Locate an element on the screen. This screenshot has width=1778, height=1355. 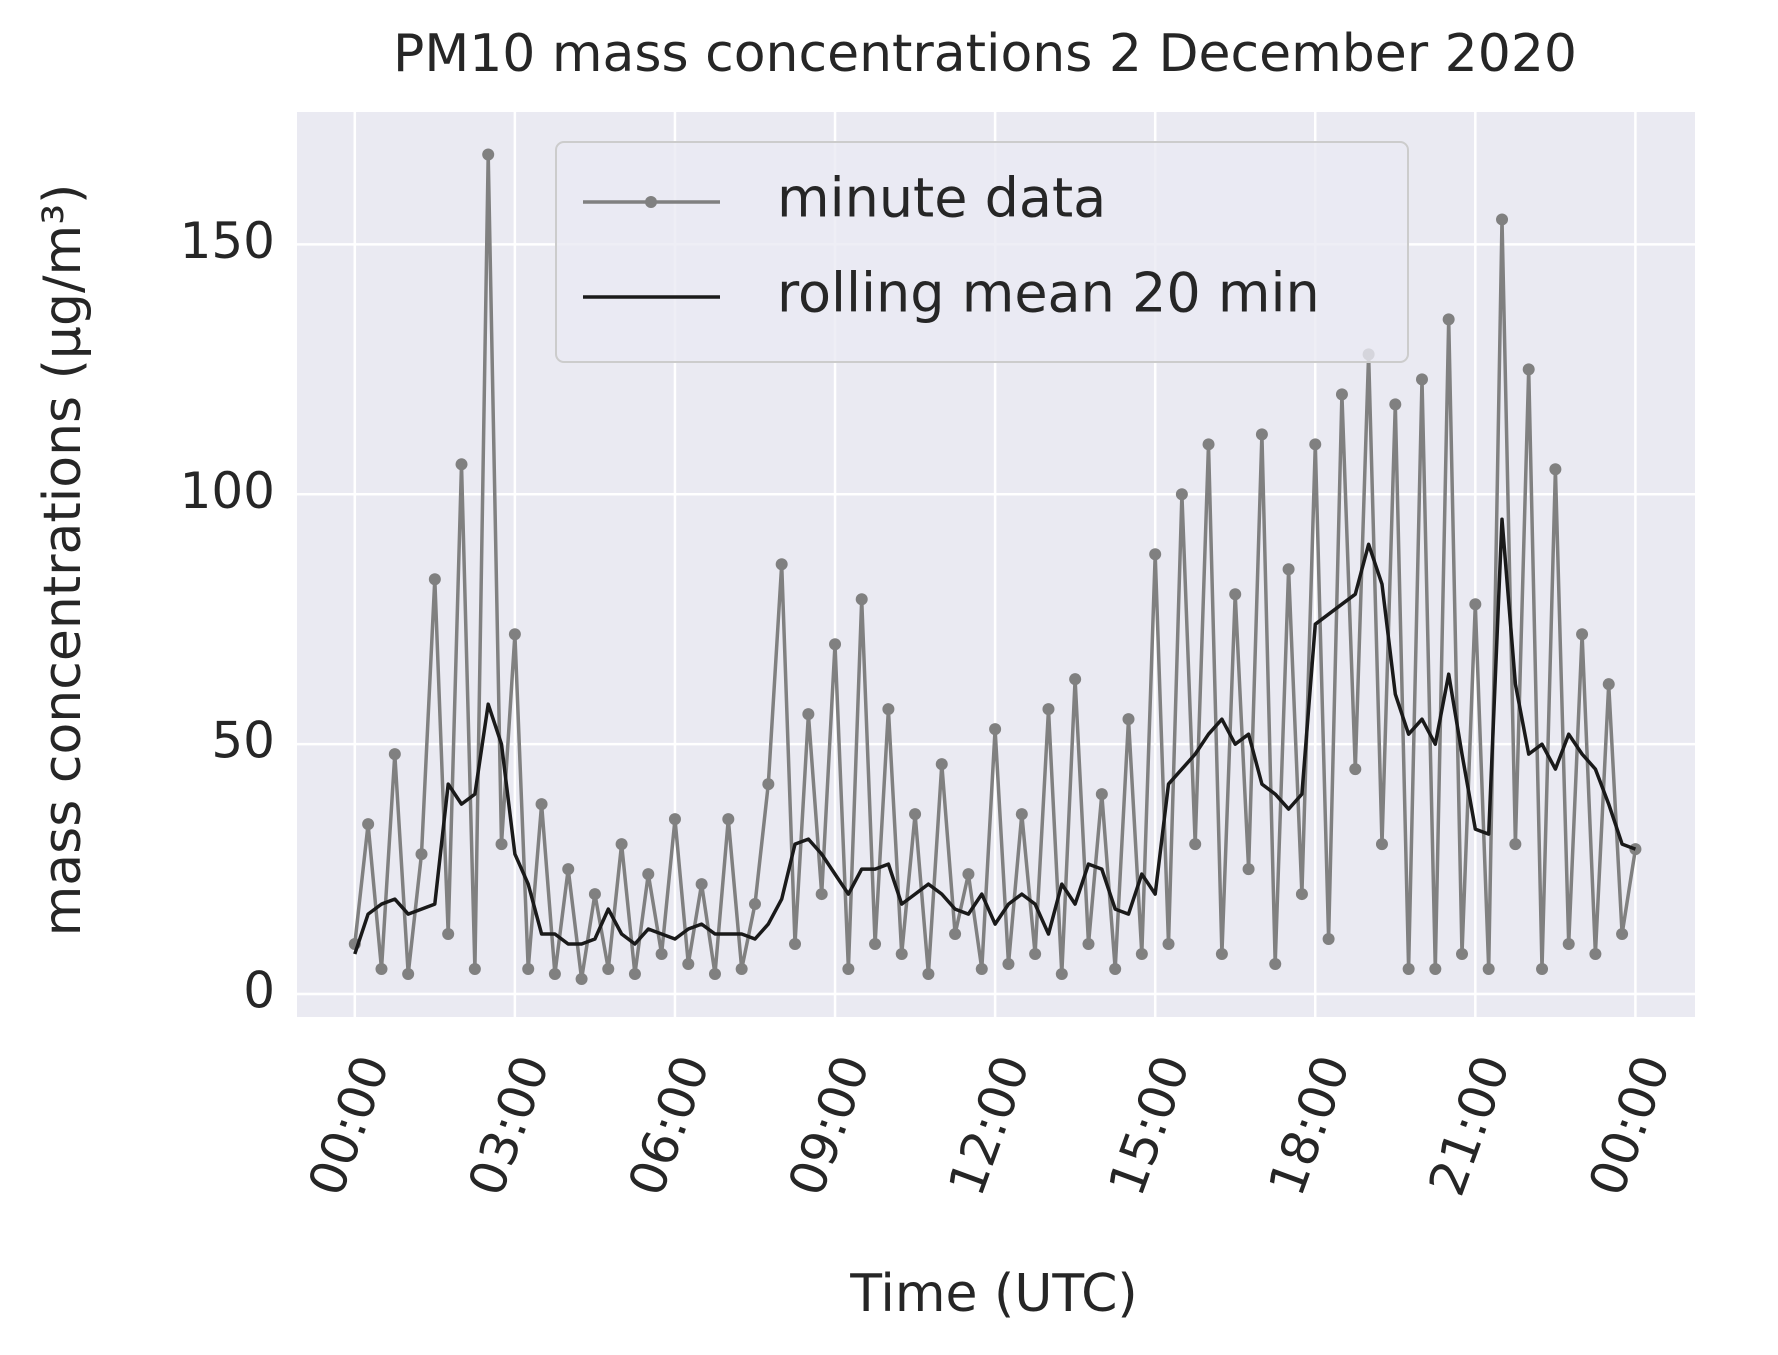
legend: minute data rolling mean 20 min is located at coordinates (982, 252).